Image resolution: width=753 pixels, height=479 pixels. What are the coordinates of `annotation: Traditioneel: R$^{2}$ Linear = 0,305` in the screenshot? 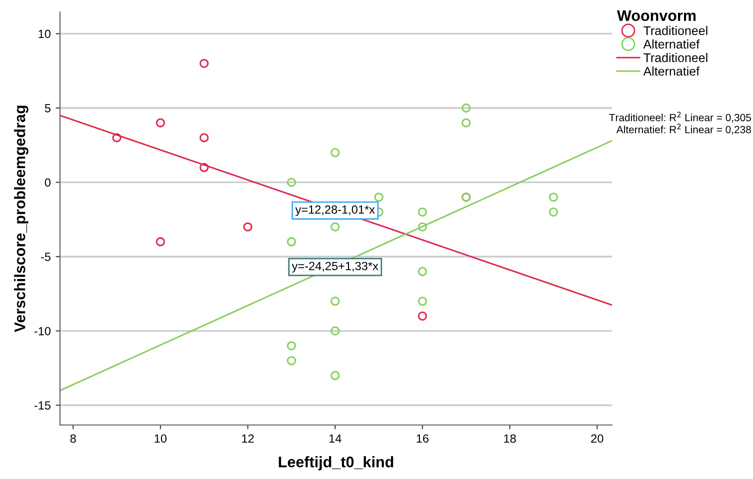 It's located at (680, 117).